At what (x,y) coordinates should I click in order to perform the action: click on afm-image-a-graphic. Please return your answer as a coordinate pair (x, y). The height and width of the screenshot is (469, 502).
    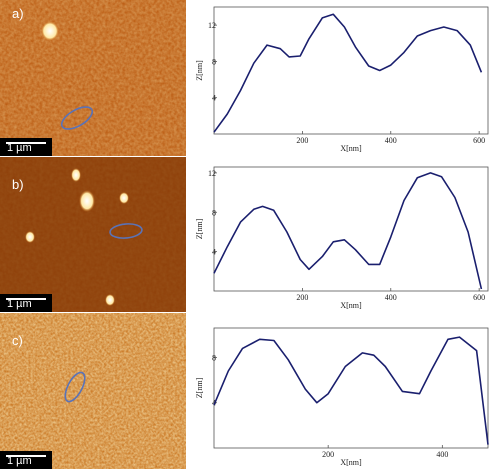
    Looking at the image, I should click on (93, 78).